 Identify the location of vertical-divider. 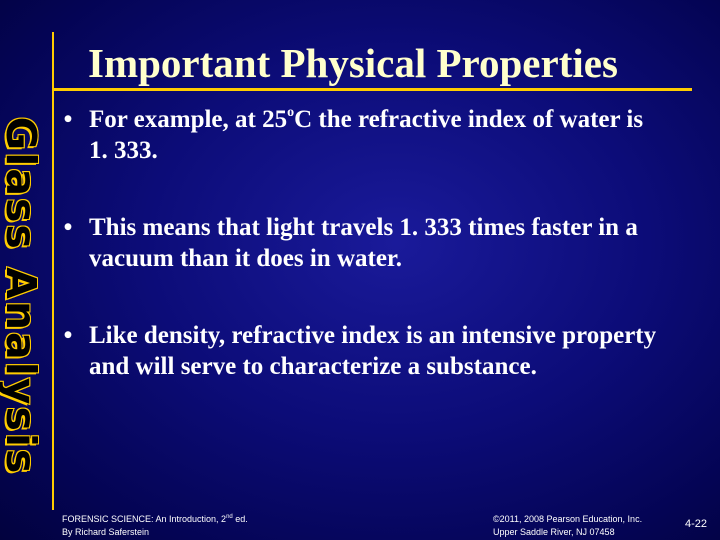
(53, 271).